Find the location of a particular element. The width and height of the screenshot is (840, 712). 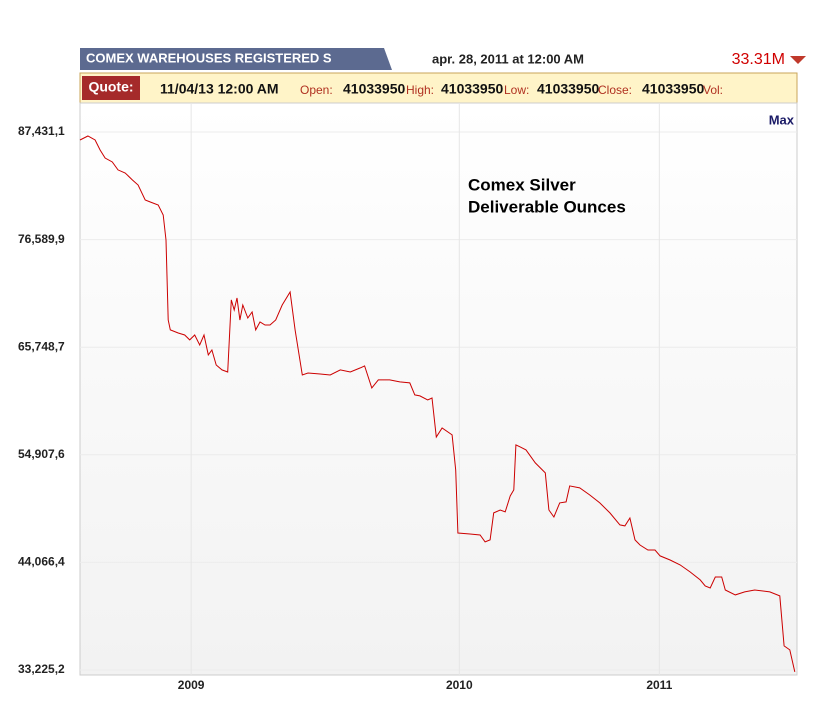

y-tick-label: 65,748,7 is located at coordinates (41, 346).